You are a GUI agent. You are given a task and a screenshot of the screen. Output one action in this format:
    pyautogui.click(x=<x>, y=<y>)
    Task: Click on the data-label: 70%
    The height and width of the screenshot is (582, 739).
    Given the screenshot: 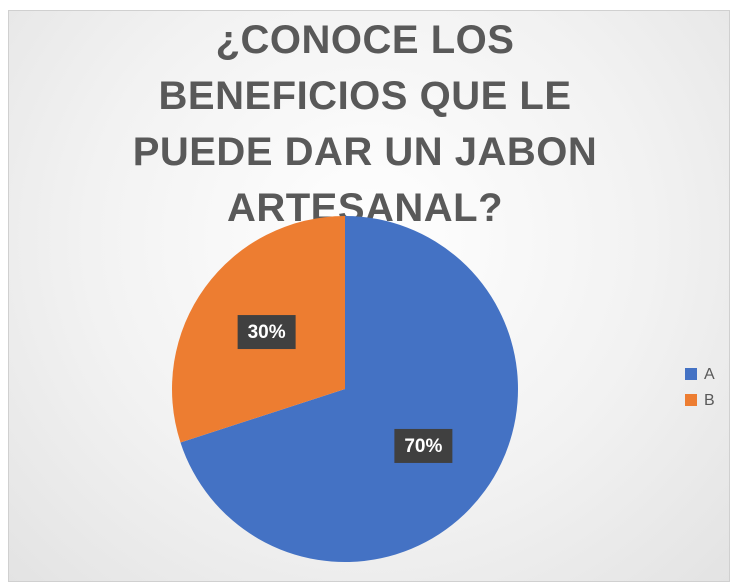 What is the action you would take?
    pyautogui.click(x=423, y=446)
    